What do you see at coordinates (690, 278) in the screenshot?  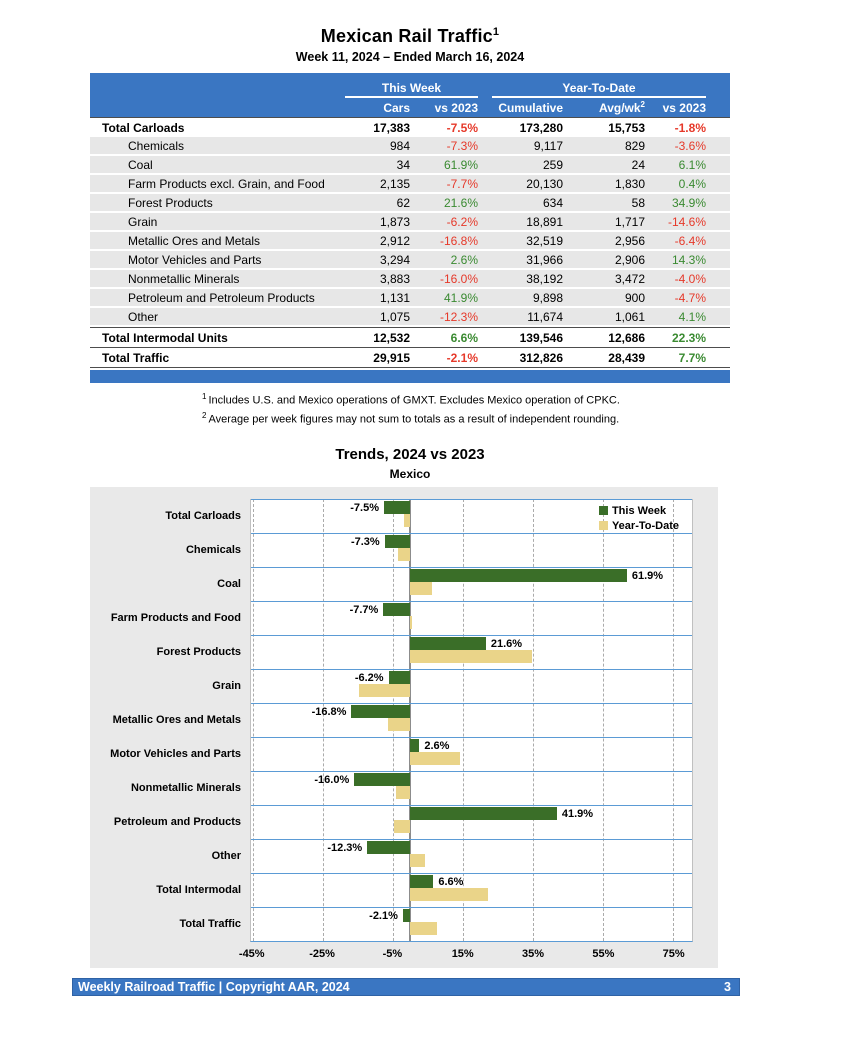 I see `ytd-vs-2023-cell: -4.0%` at bounding box center [690, 278].